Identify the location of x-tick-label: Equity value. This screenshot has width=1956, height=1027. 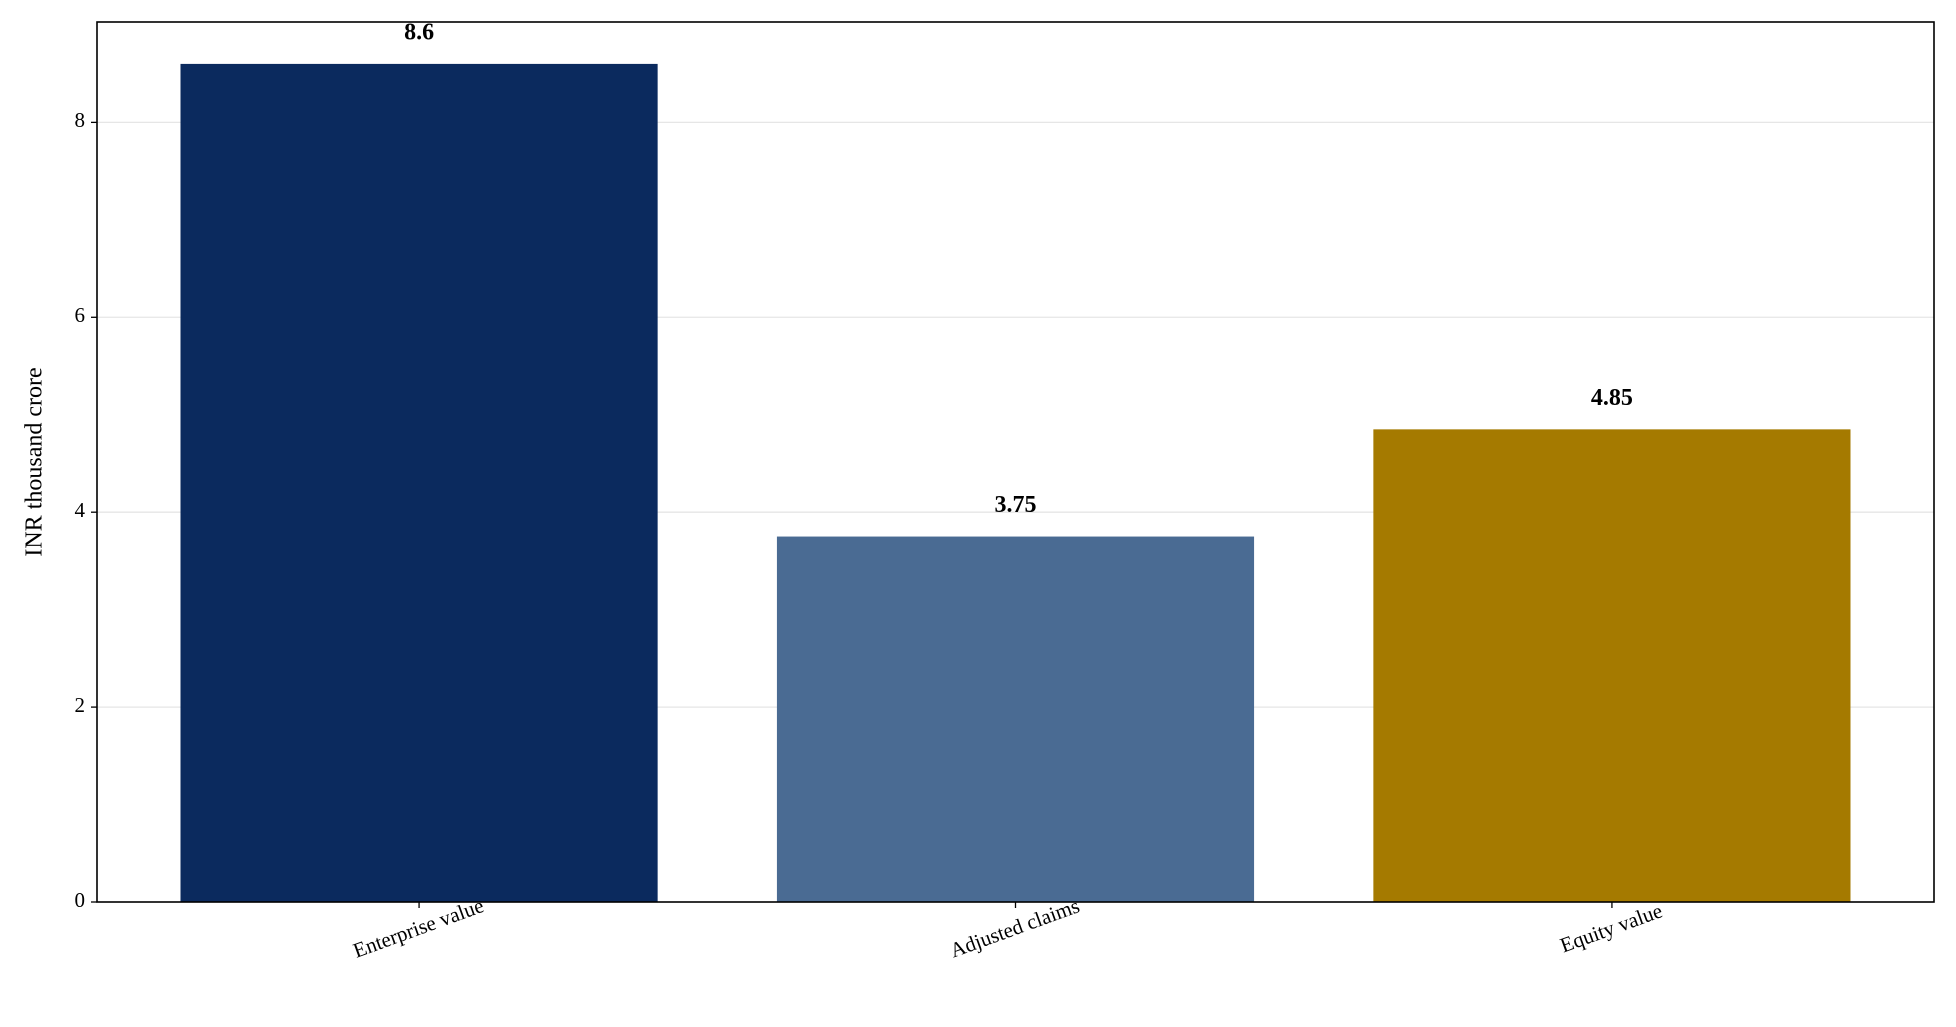
(1611, 927).